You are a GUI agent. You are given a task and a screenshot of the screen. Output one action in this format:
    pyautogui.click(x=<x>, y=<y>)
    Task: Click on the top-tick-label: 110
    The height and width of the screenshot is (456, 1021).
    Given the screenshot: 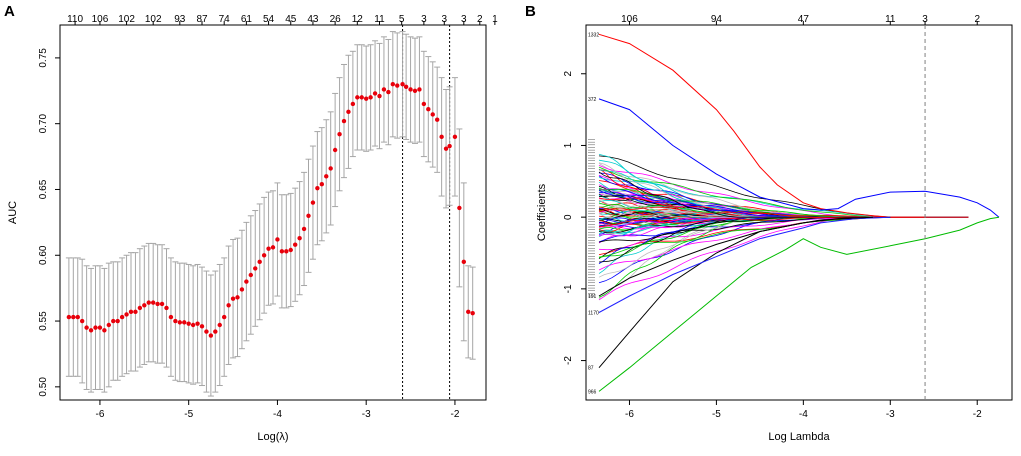 What is the action you would take?
    pyautogui.click(x=75, y=19)
    